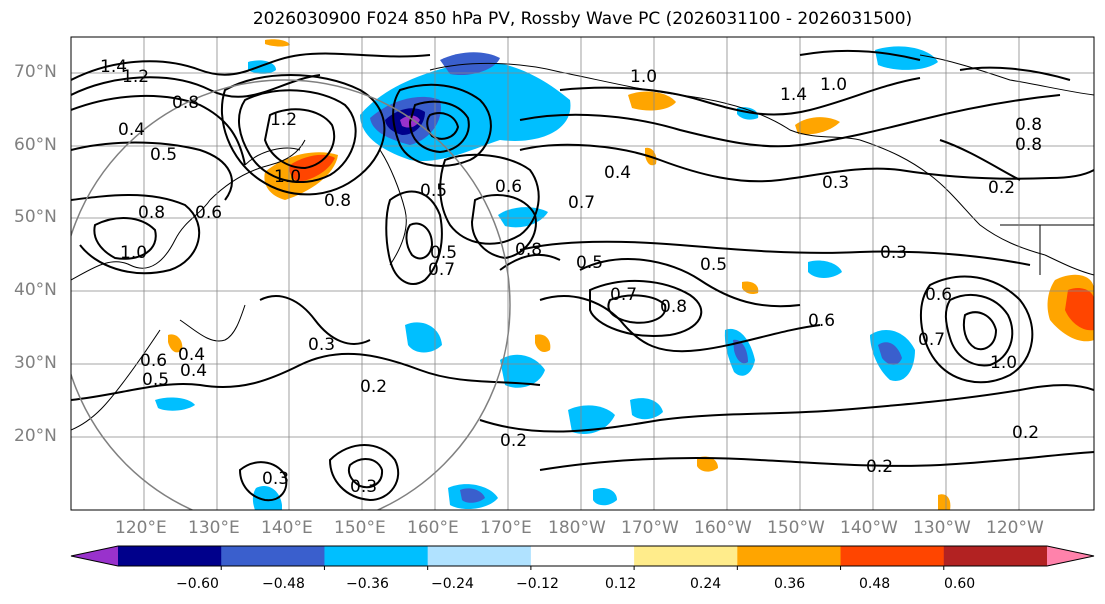 The image size is (1105, 604). What do you see at coordinates (35, 363) in the screenshot?
I see `lat-label: 30°N` at bounding box center [35, 363].